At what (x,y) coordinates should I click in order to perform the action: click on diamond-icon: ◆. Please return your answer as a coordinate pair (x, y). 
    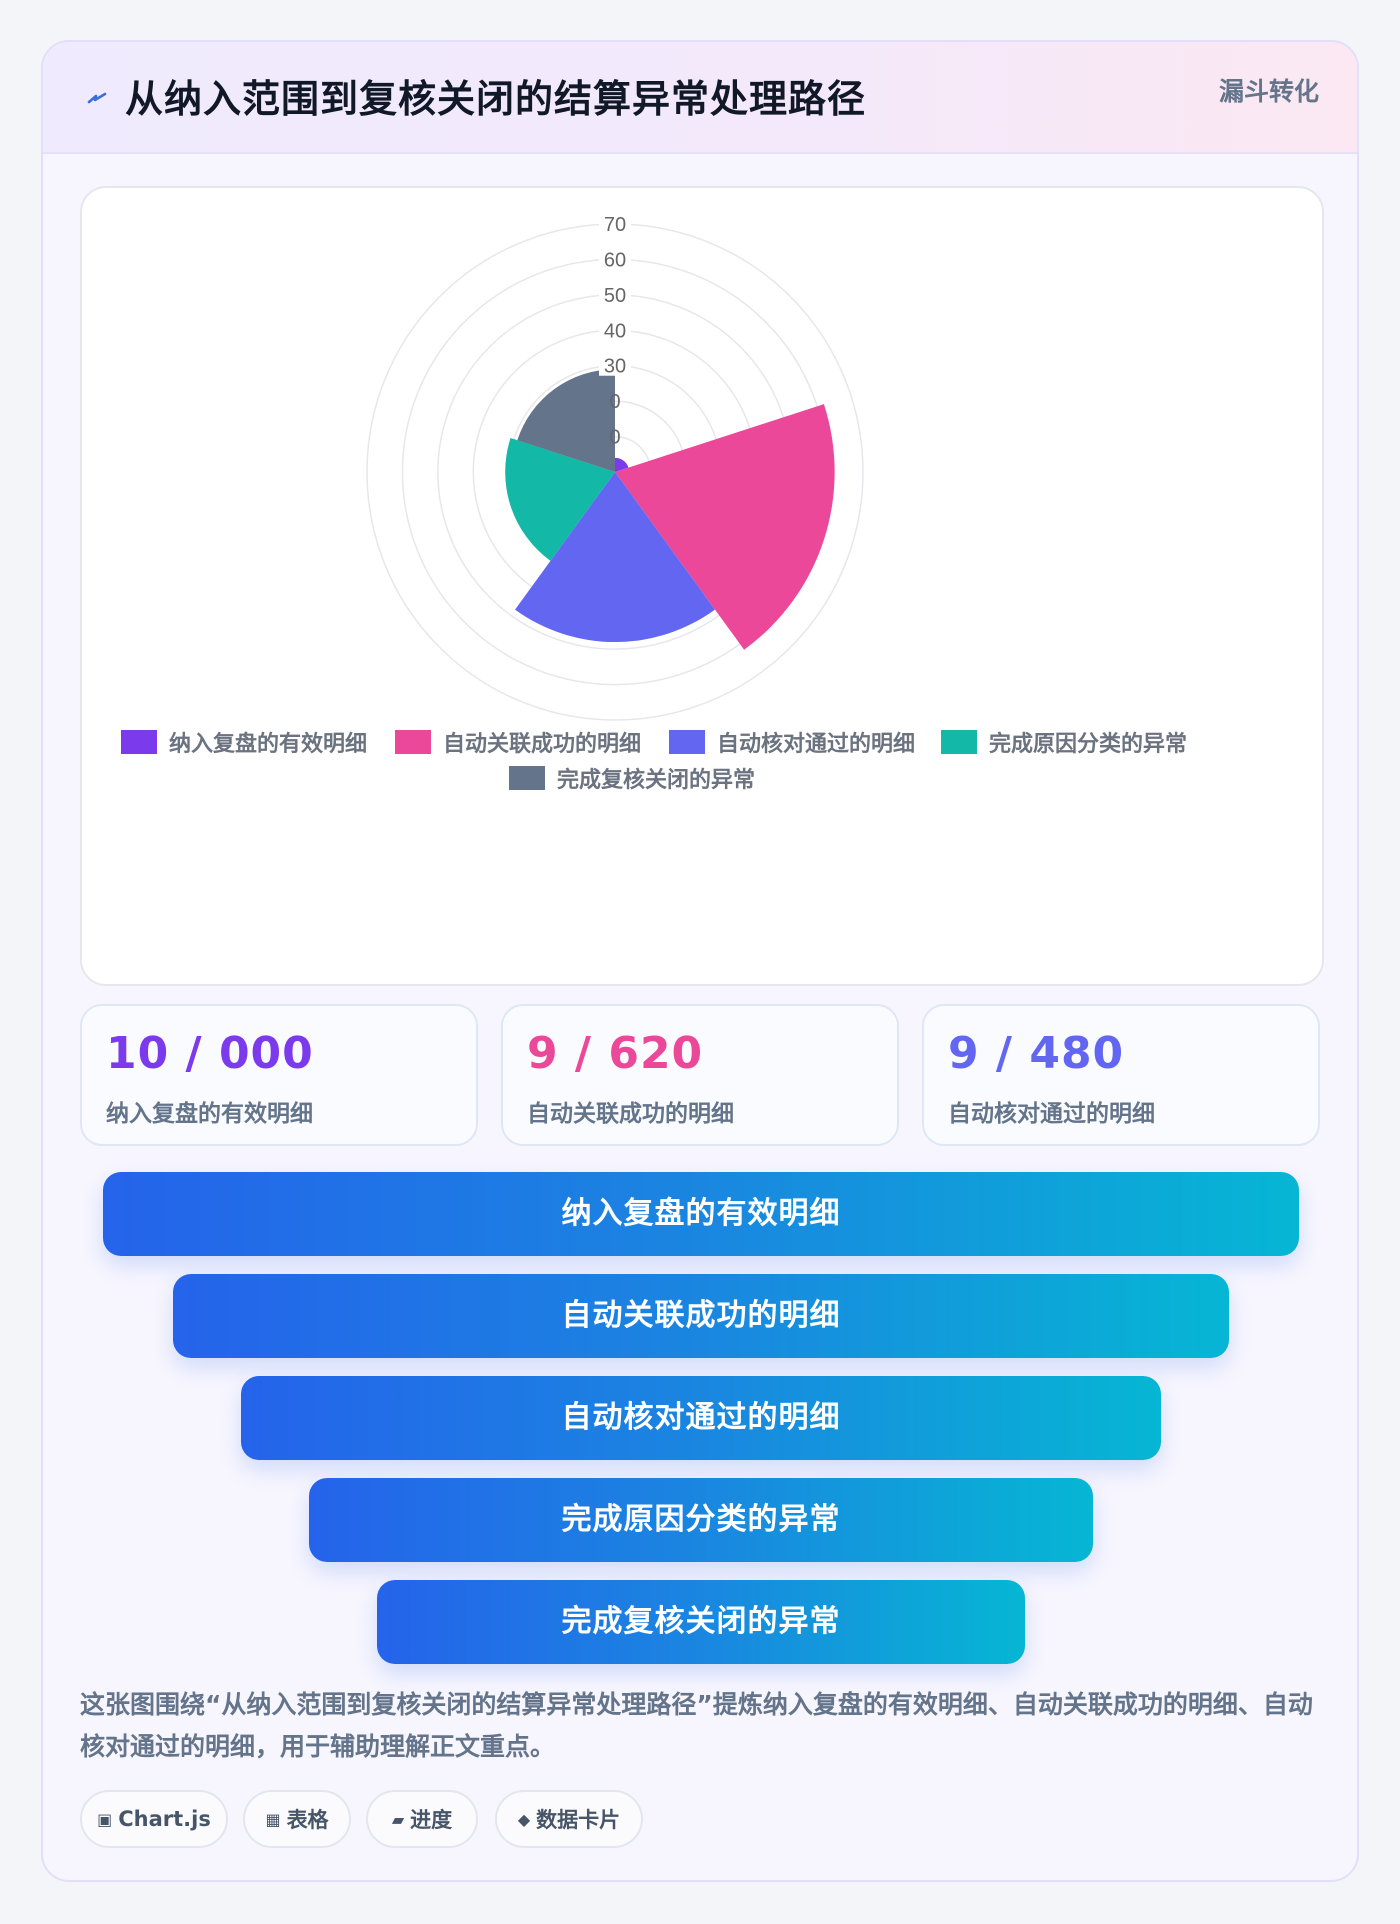
    Looking at the image, I should click on (524, 1819).